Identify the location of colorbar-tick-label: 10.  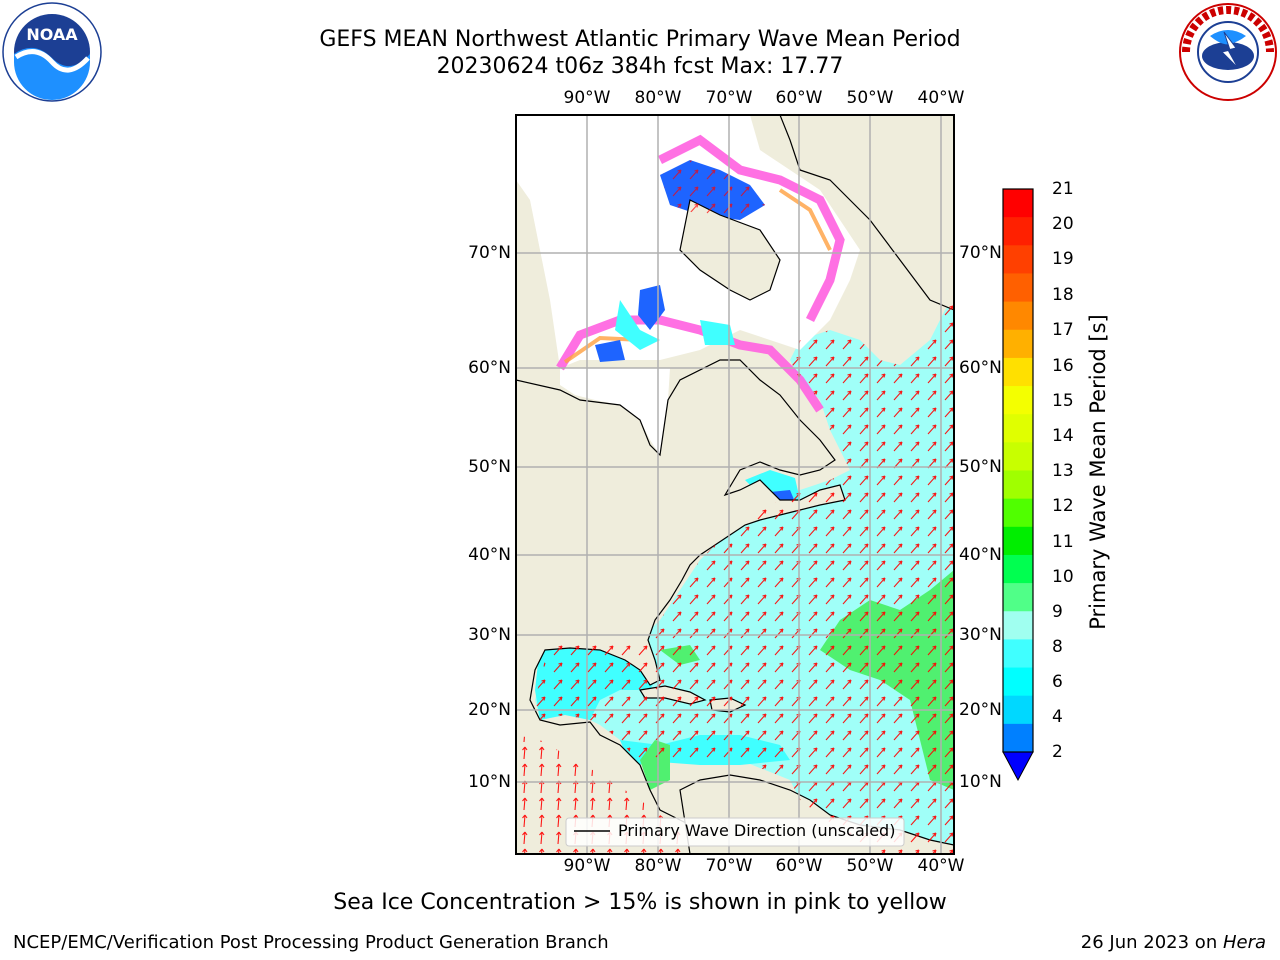
(1063, 577).